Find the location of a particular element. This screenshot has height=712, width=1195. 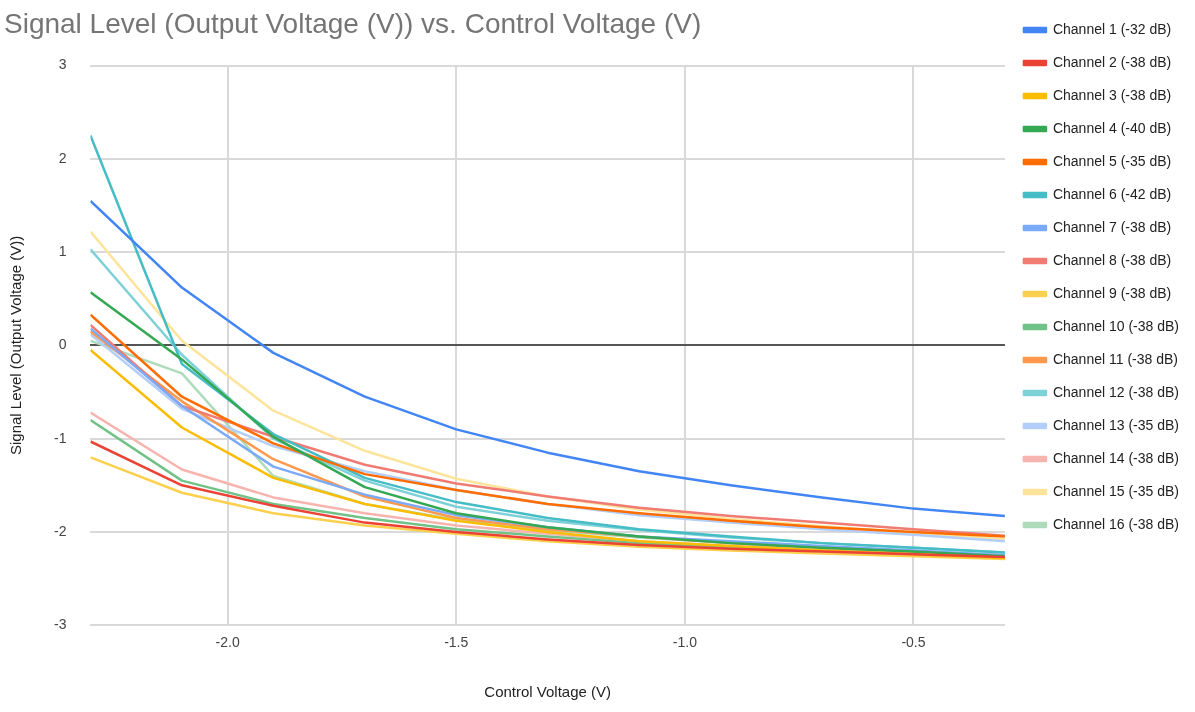

x-tick-label: -1.5 is located at coordinates (456, 642).